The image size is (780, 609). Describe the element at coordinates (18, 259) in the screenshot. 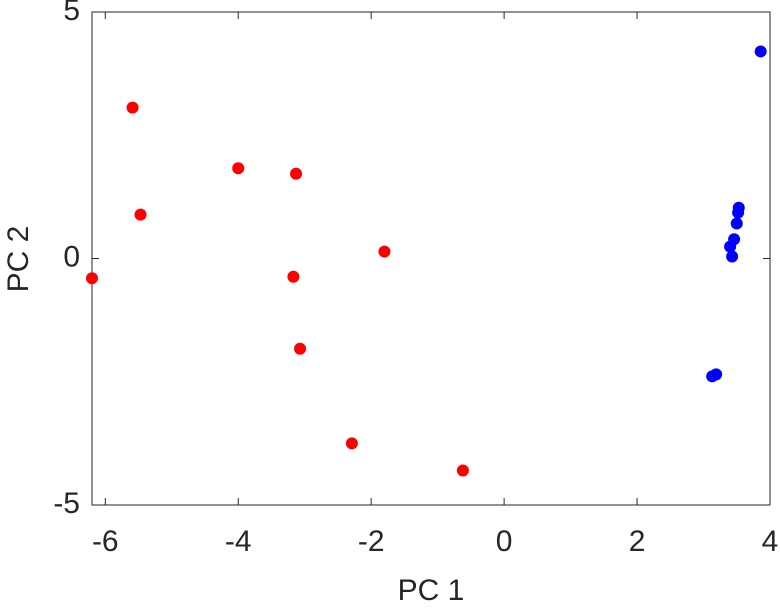

I see `y-axis-label: PC 2` at that location.